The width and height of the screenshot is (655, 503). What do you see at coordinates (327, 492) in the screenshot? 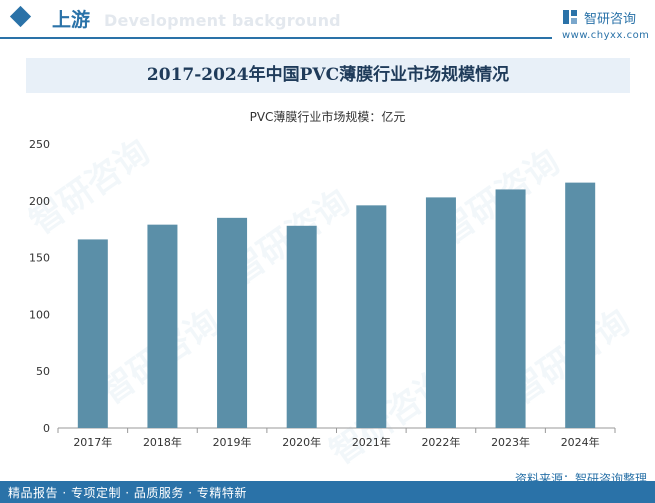
I see `footer-bar: 精品报告 · 专项定制 · 品质服务 · 专精特新` at bounding box center [327, 492].